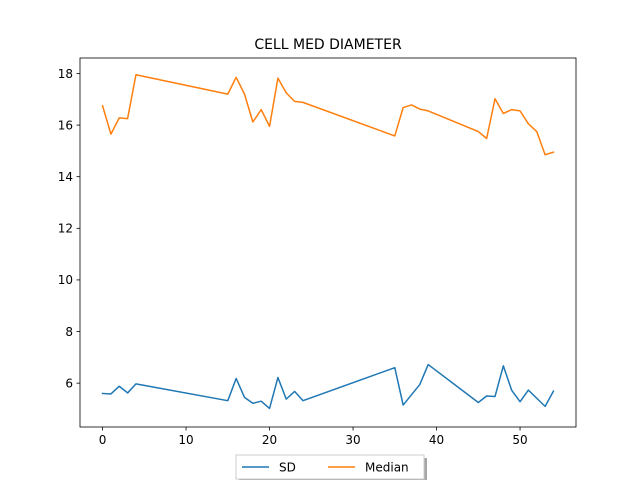 The image size is (640, 485). I want to click on x-tick-label: 10, so click(185, 440).